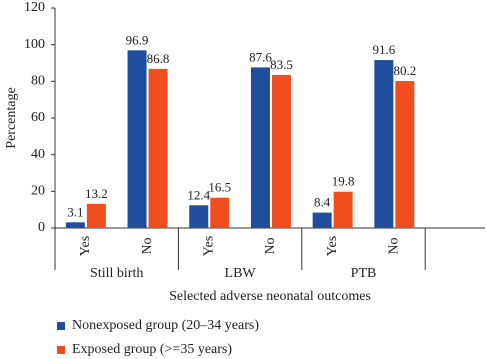 This screenshot has height=359, width=487. Describe the element at coordinates (158, 58) in the screenshot. I see `value-label: 86.8` at that location.